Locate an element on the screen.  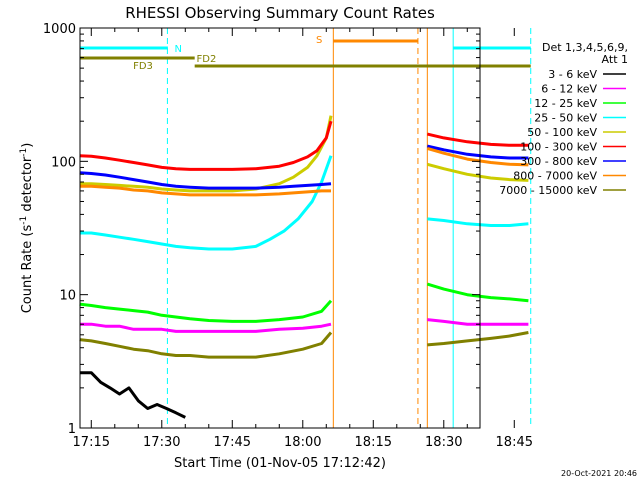
y-tick-label: 100 is located at coordinates (63, 162).